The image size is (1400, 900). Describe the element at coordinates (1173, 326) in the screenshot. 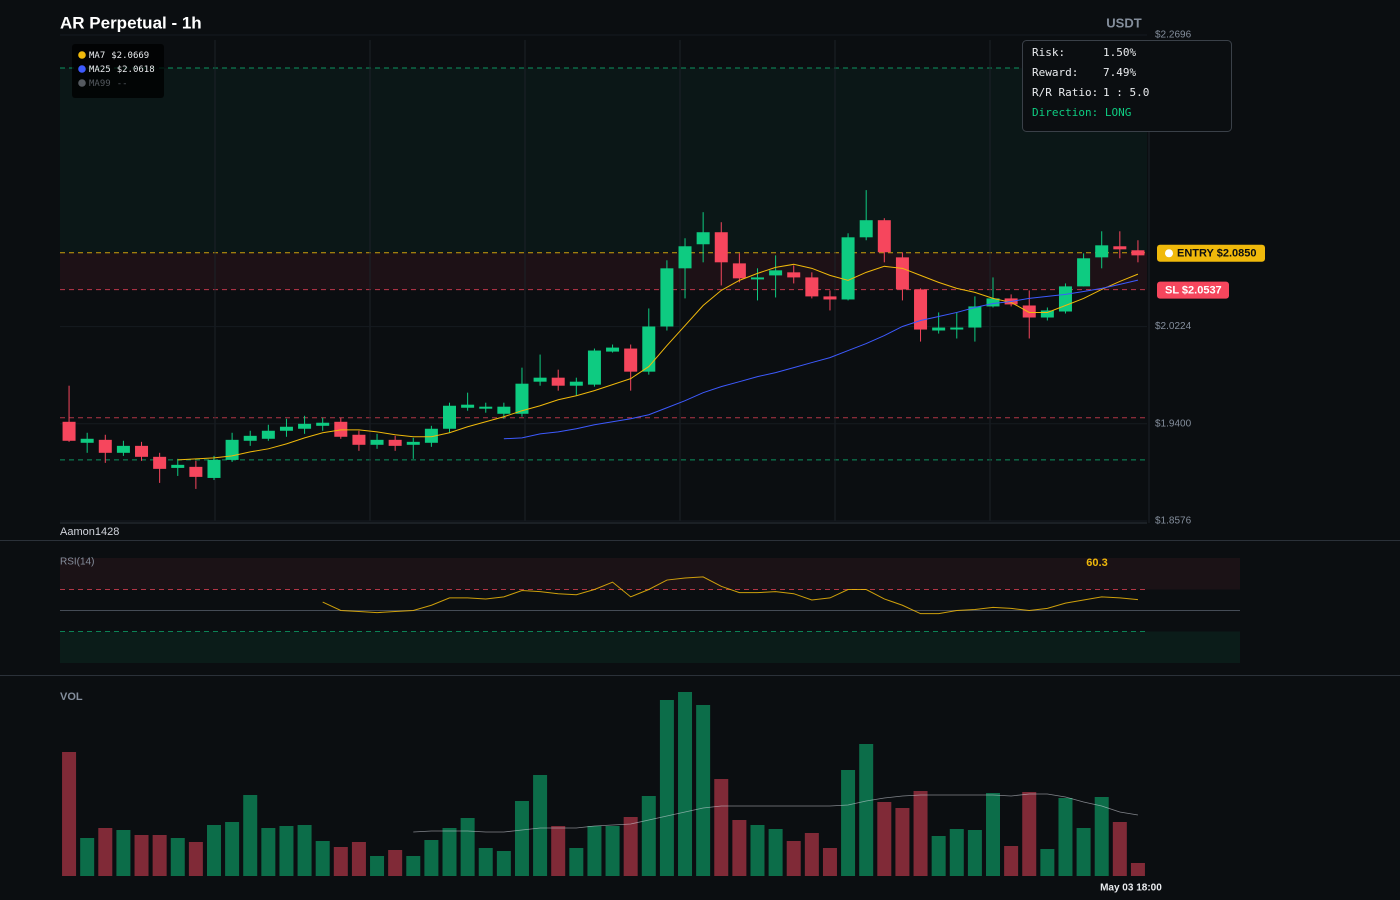

I see `y-tick-label: $2.0224` at that location.